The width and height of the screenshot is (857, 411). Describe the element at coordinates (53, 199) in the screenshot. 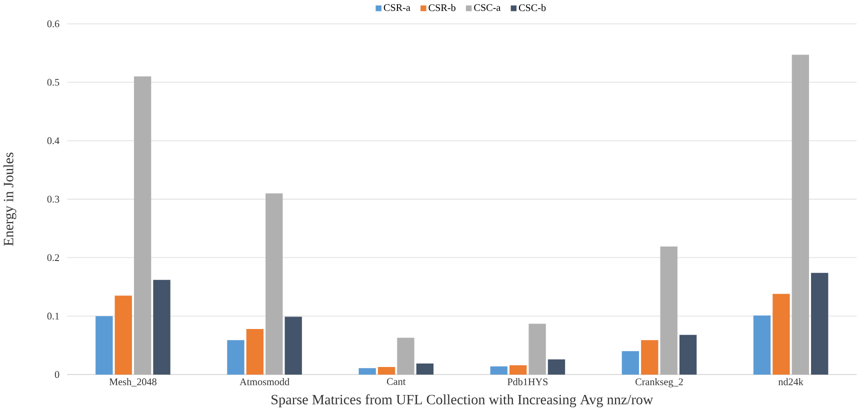

I see `y-tick-label: 0.3` at that location.